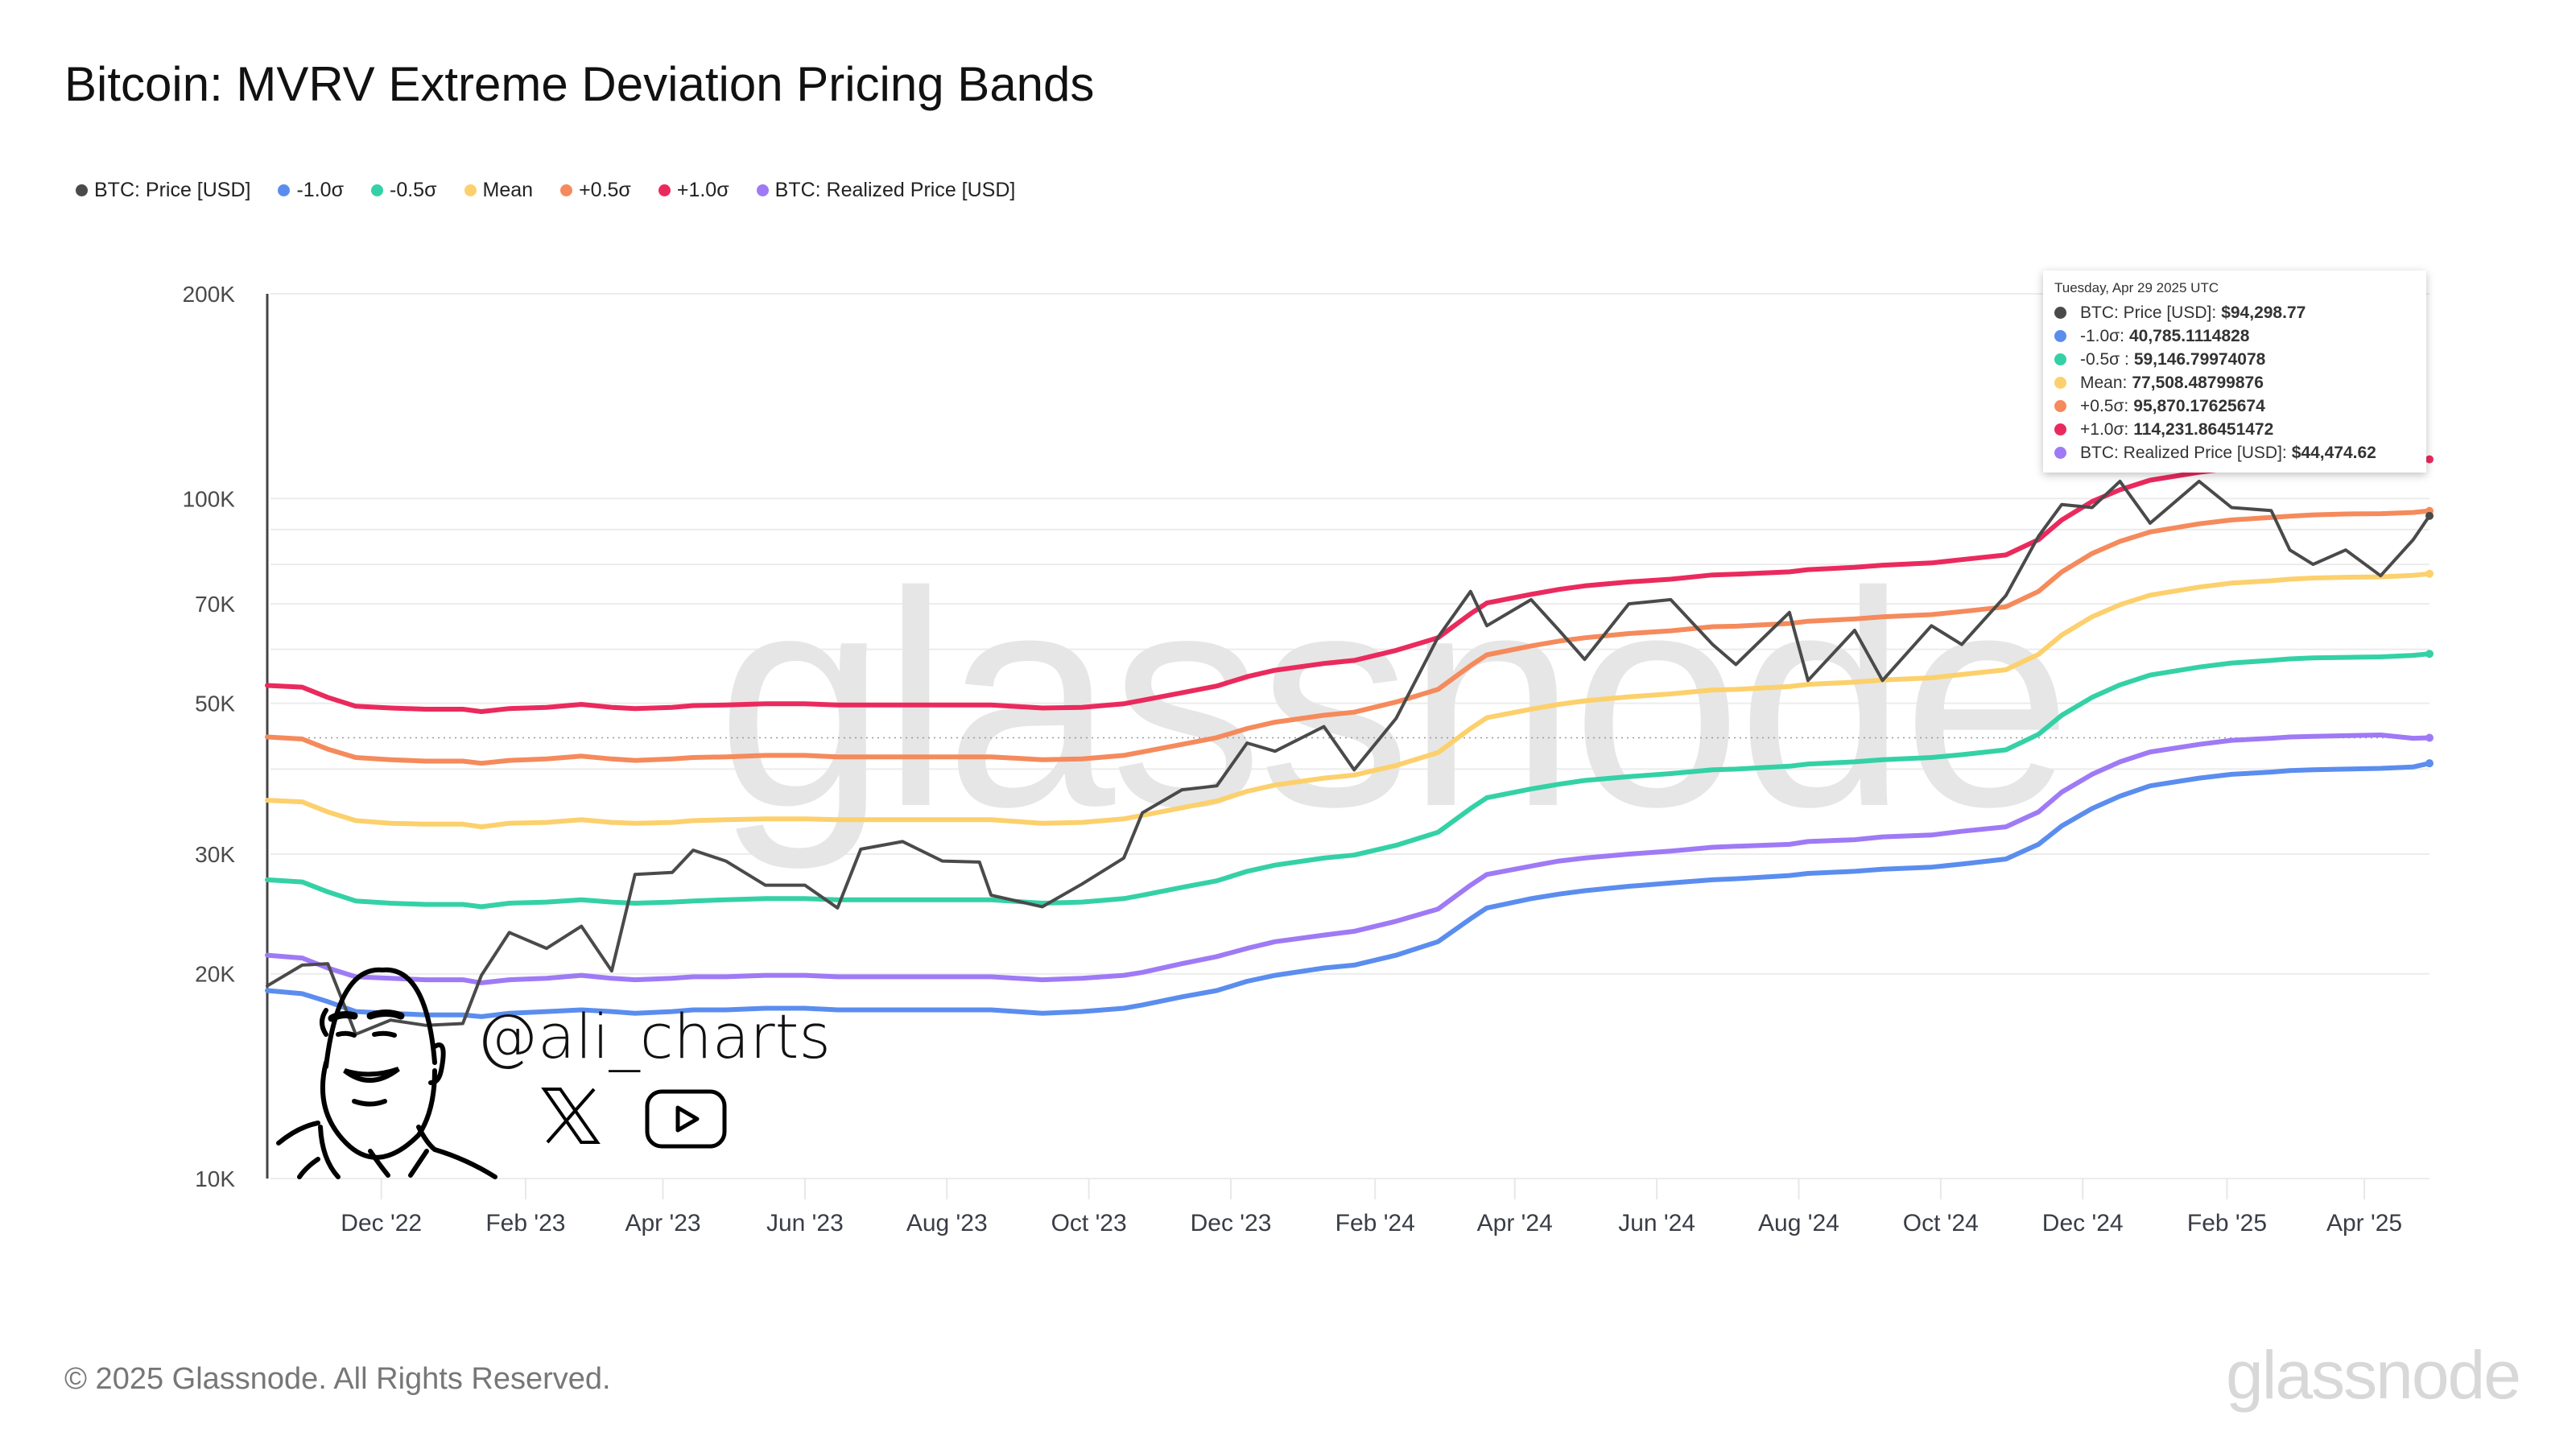  What do you see at coordinates (2199, 405) in the screenshot?
I see `tooltip-value: 95,870.17625674` at bounding box center [2199, 405].